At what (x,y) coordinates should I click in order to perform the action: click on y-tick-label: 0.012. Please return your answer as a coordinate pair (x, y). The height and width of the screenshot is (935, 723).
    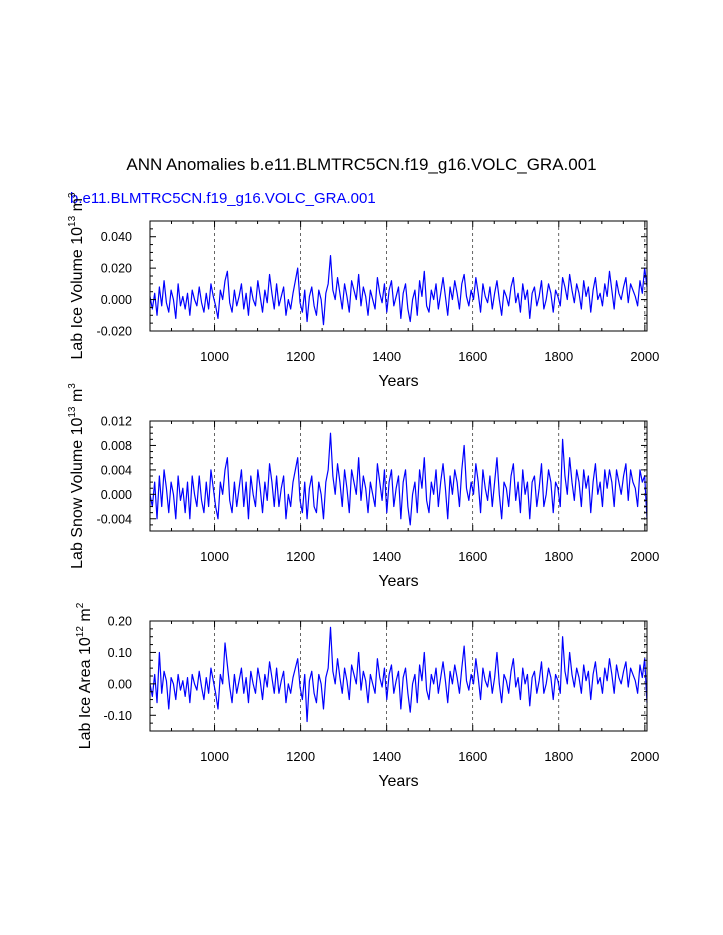
    Looking at the image, I should click on (116, 422).